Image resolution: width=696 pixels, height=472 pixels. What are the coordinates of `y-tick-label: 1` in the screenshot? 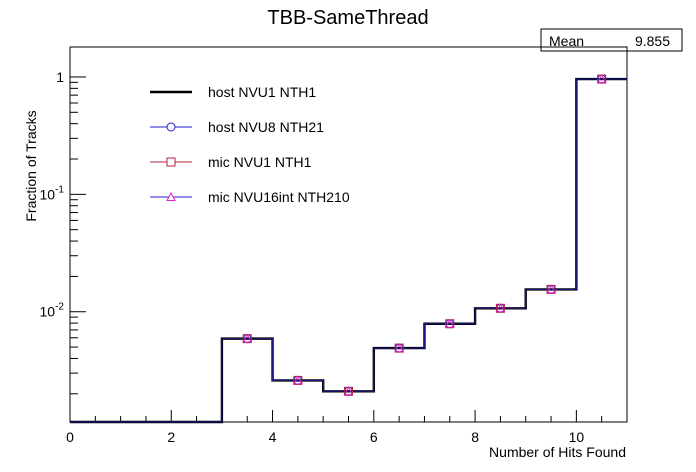 It's located at (60, 77).